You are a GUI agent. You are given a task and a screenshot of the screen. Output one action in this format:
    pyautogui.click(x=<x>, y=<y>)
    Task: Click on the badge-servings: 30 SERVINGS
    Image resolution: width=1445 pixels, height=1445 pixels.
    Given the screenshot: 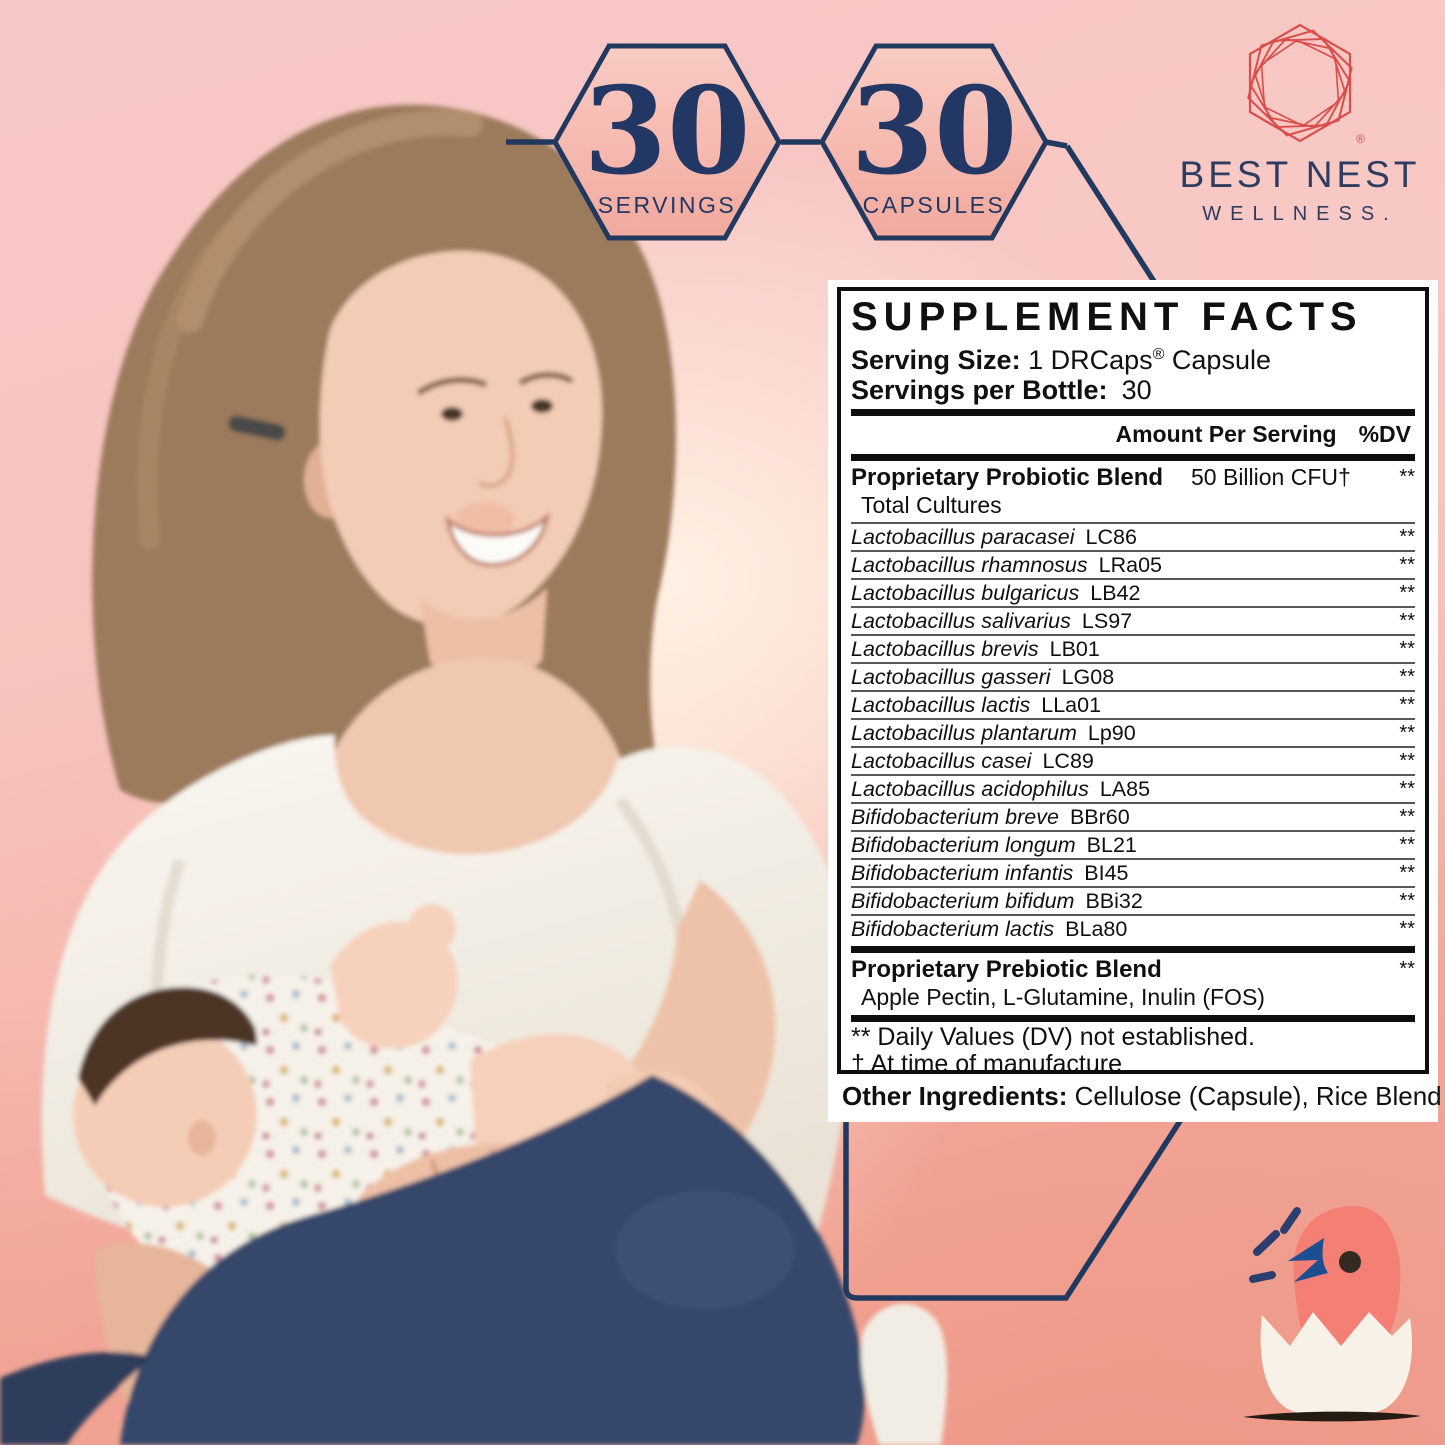 What is the action you would take?
    pyautogui.click(x=667, y=142)
    